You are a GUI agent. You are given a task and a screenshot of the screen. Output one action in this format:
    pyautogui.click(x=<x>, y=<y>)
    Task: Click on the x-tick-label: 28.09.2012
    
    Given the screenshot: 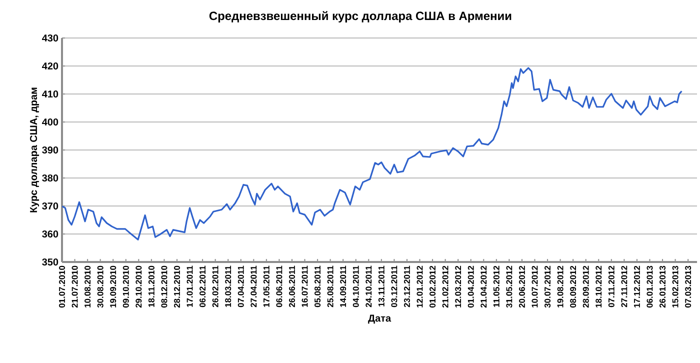 What is the action you would take?
    pyautogui.click(x=585, y=287)
    